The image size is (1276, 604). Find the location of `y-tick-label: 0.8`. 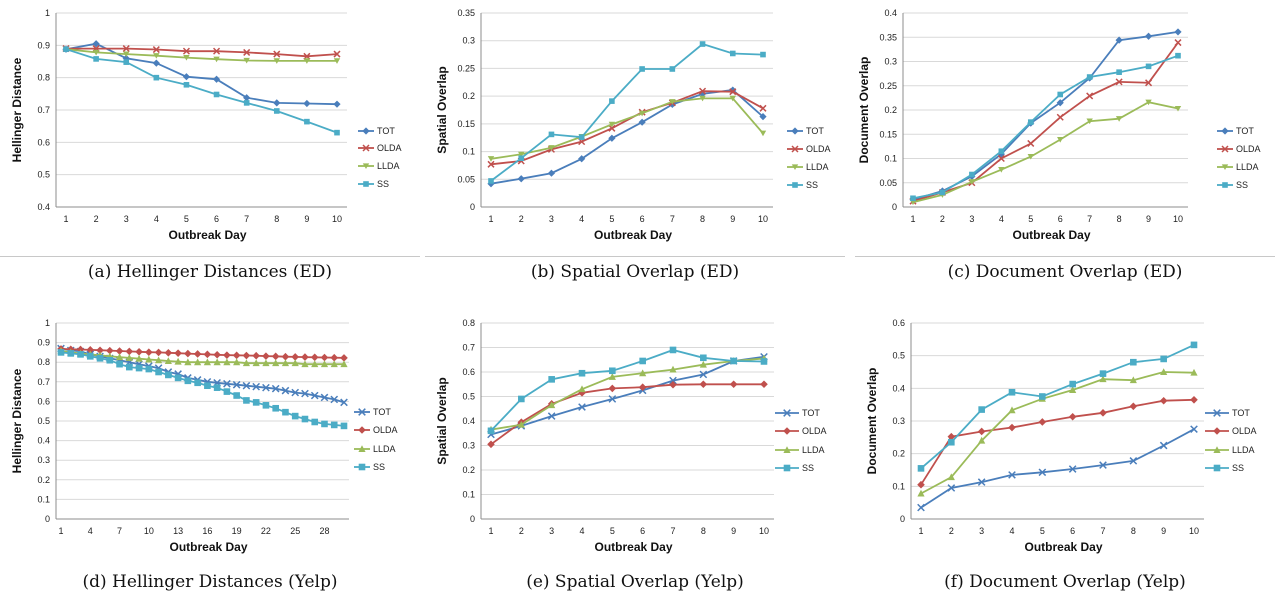

y-tick-label: 0.8 is located at coordinates (43, 362).